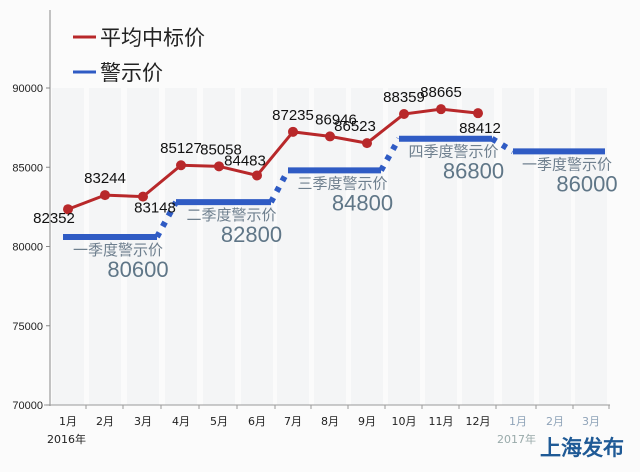  What do you see at coordinates (478, 421) in the screenshot?
I see `x-tick-label: 12月` at bounding box center [478, 421].